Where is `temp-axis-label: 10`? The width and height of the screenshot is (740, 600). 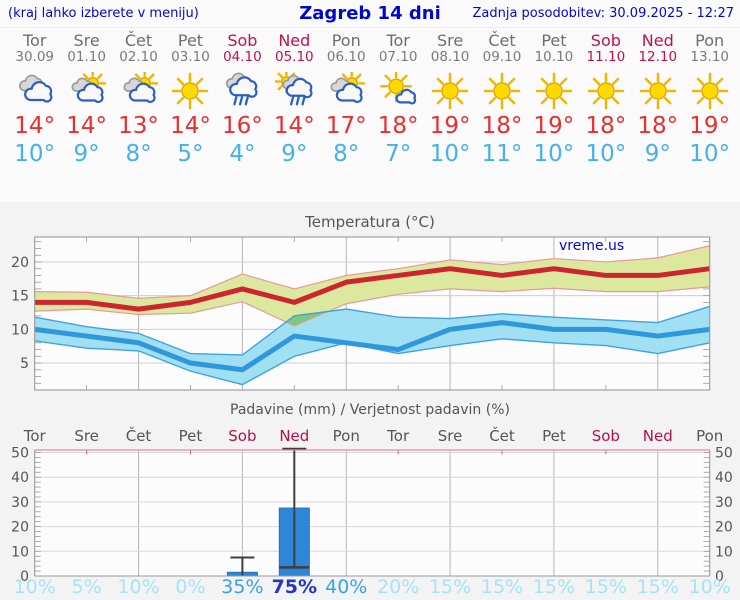 temp-axis-label: 10 is located at coordinates (20, 330).